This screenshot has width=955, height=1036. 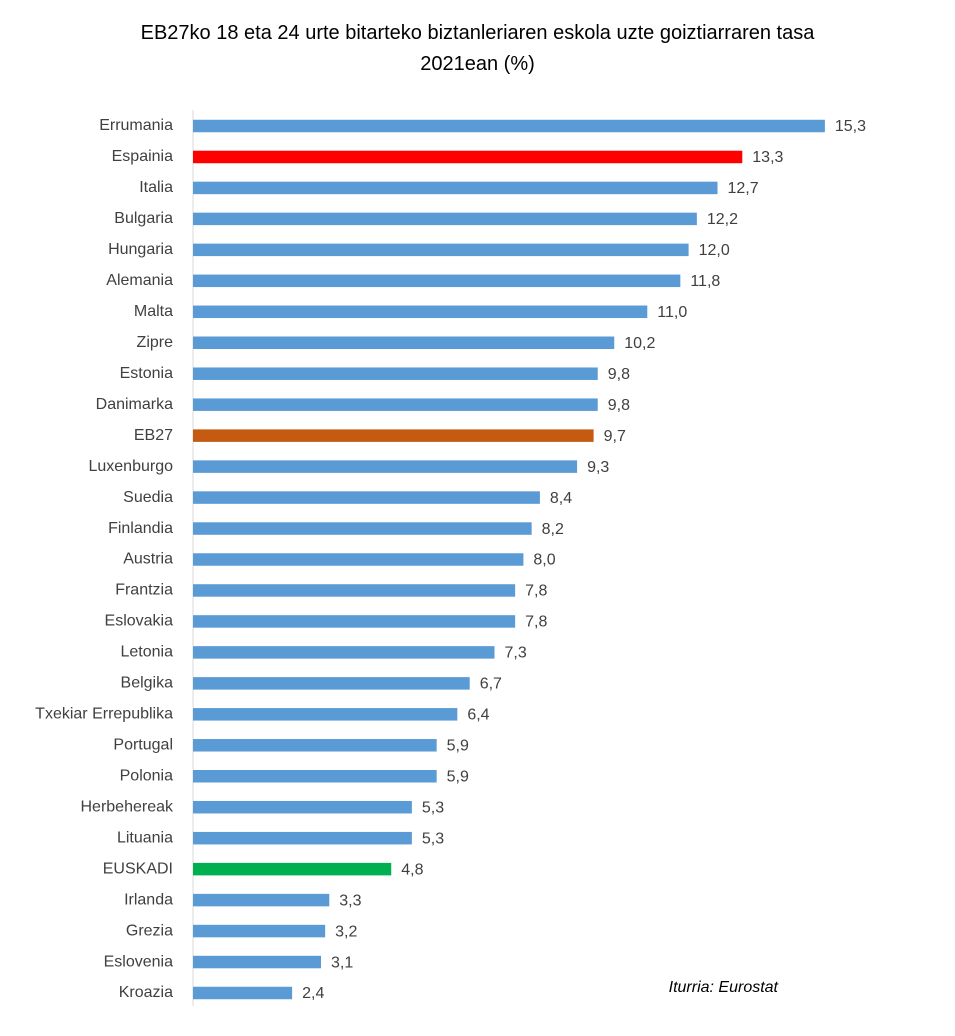 I want to click on category-label: Danimarka, so click(x=134, y=404).